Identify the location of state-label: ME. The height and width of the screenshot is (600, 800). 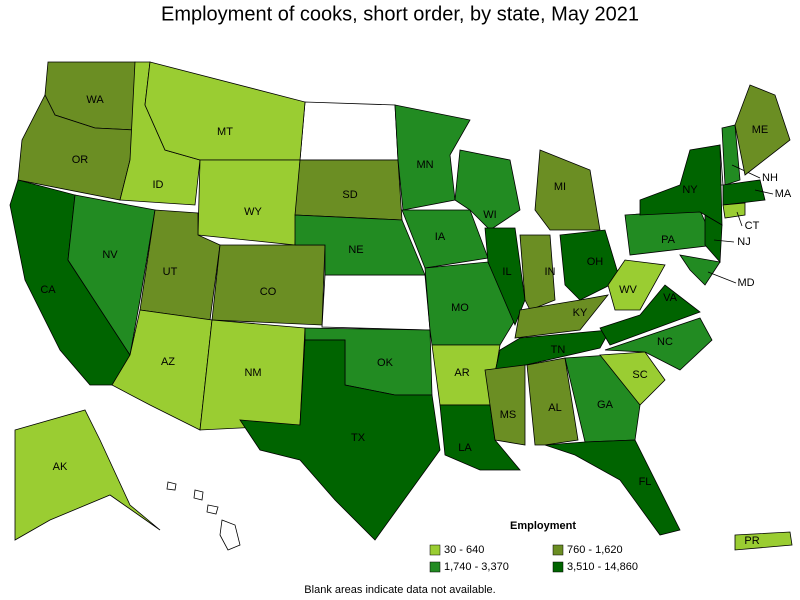
(760, 130).